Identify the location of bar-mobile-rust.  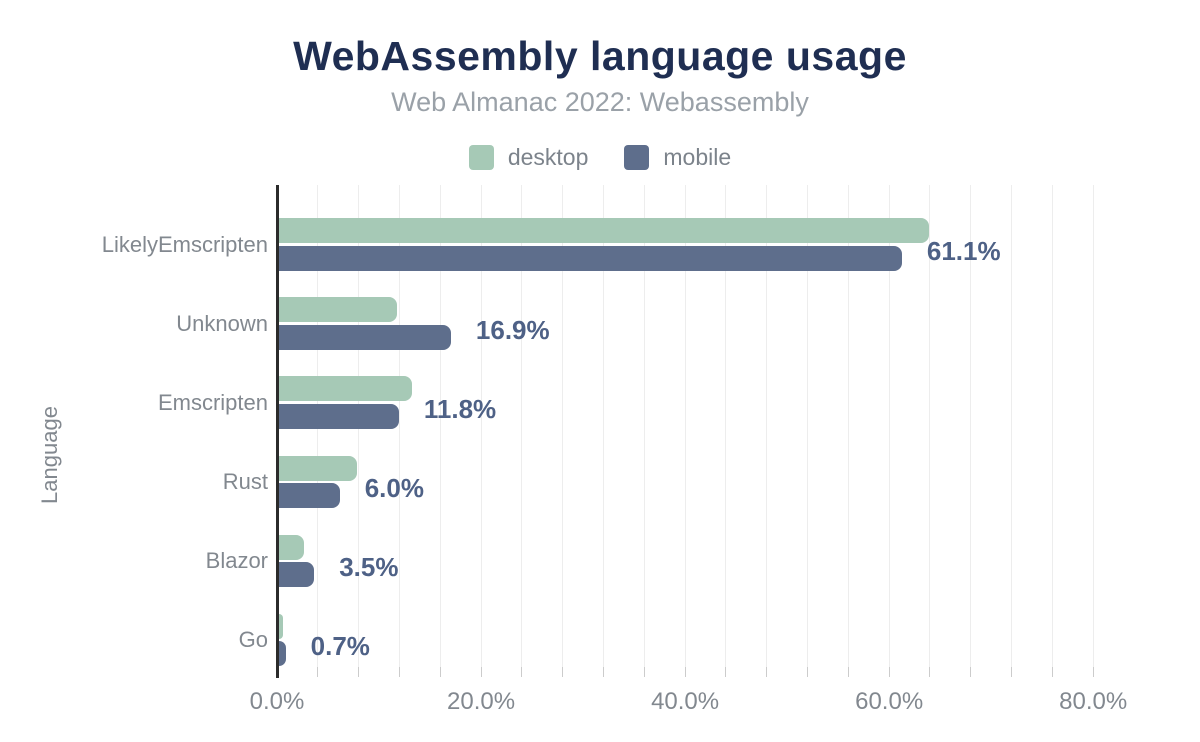
(309, 496).